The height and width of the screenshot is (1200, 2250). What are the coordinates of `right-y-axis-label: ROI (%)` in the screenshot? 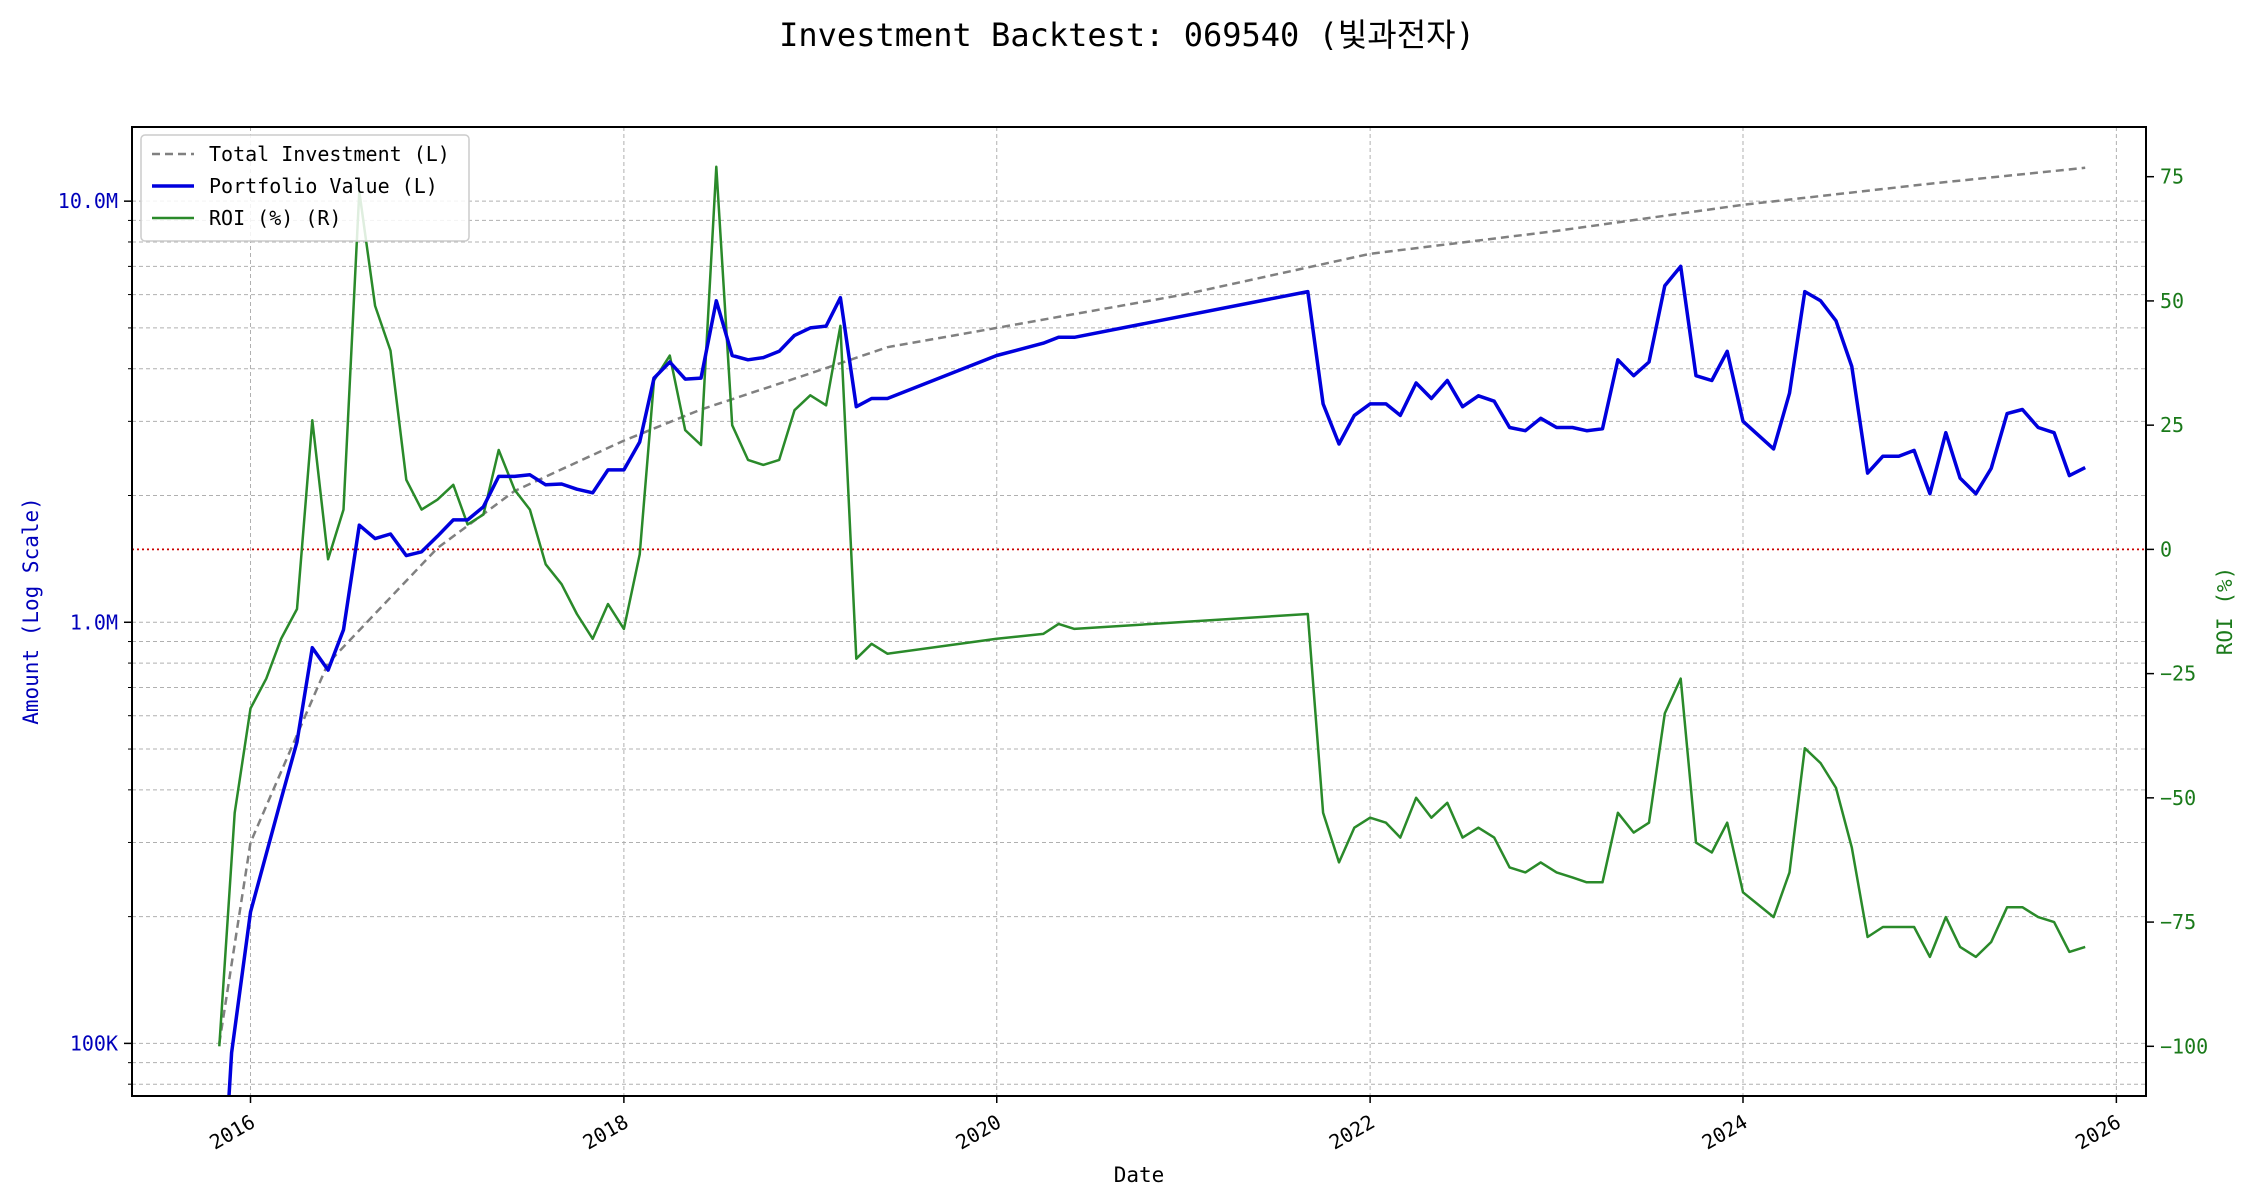 It's located at (2225, 611).